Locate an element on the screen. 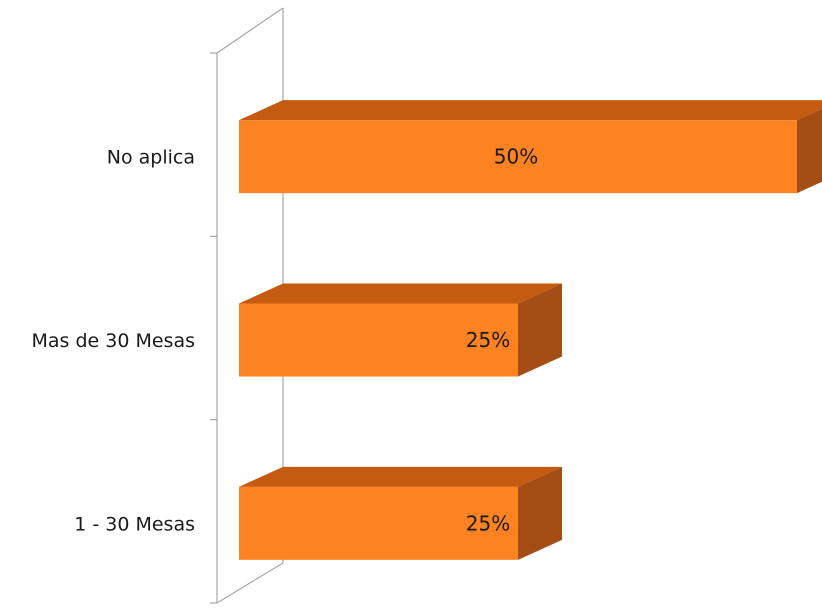 This screenshot has height=614, width=822. axis-bottom-edge is located at coordinates (250, 583).